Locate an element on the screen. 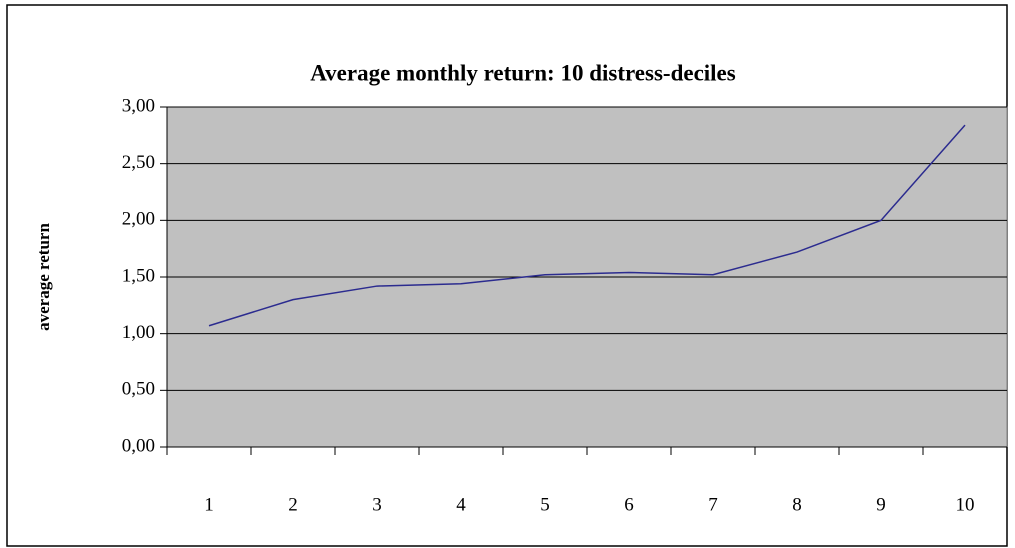 The image size is (1015, 548). x-tick-label: 3 is located at coordinates (377, 504).